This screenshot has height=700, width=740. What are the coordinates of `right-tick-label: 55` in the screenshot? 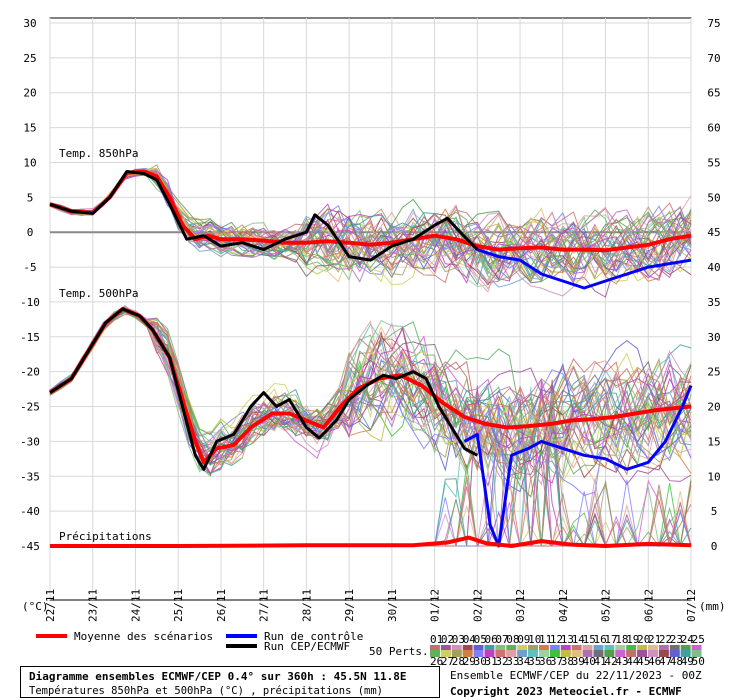 It's located at (713, 162).